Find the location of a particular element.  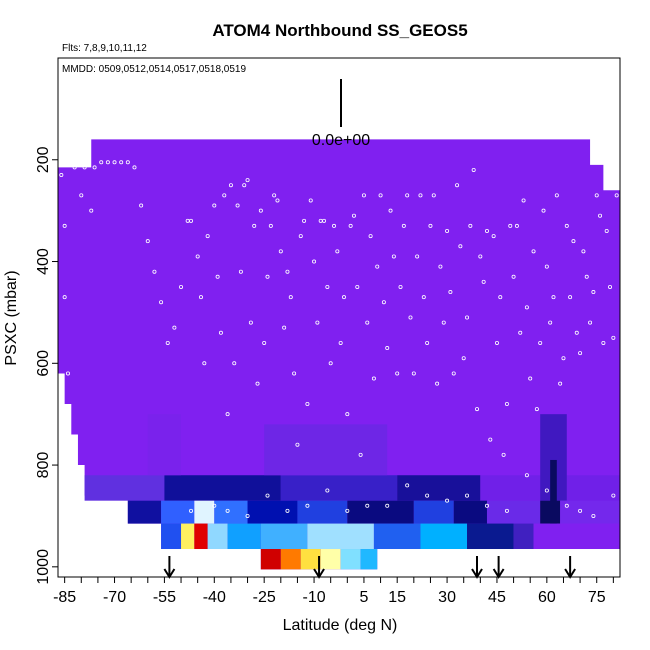

y-axis: 200 400 600 800 1000 is located at coordinates (46, 365).